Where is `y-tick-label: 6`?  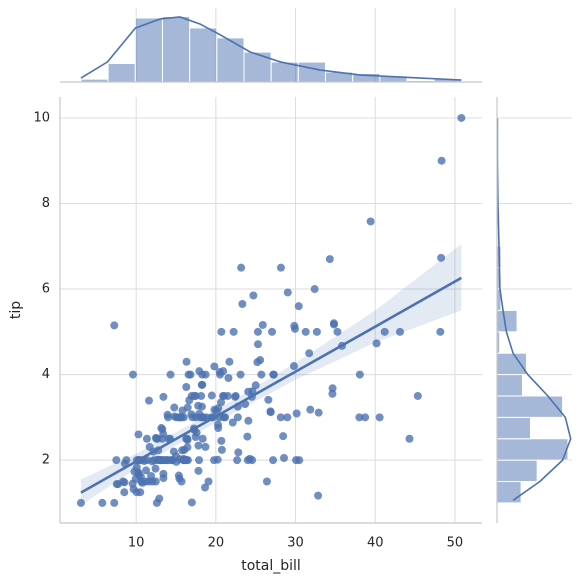
y-tick-label: 6 is located at coordinates (46, 289).